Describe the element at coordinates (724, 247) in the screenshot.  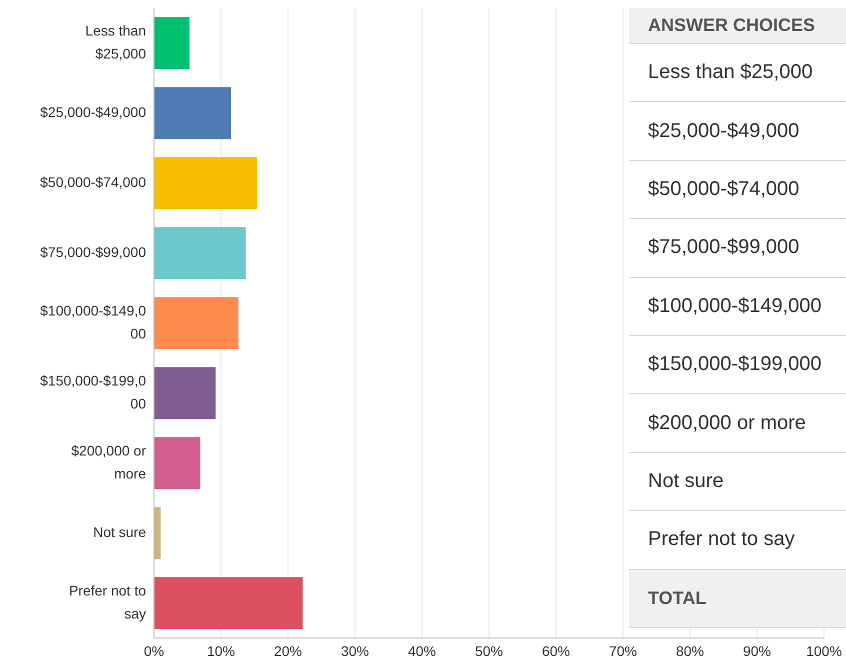
I see `category-label: $75,000-$99,000` at that location.